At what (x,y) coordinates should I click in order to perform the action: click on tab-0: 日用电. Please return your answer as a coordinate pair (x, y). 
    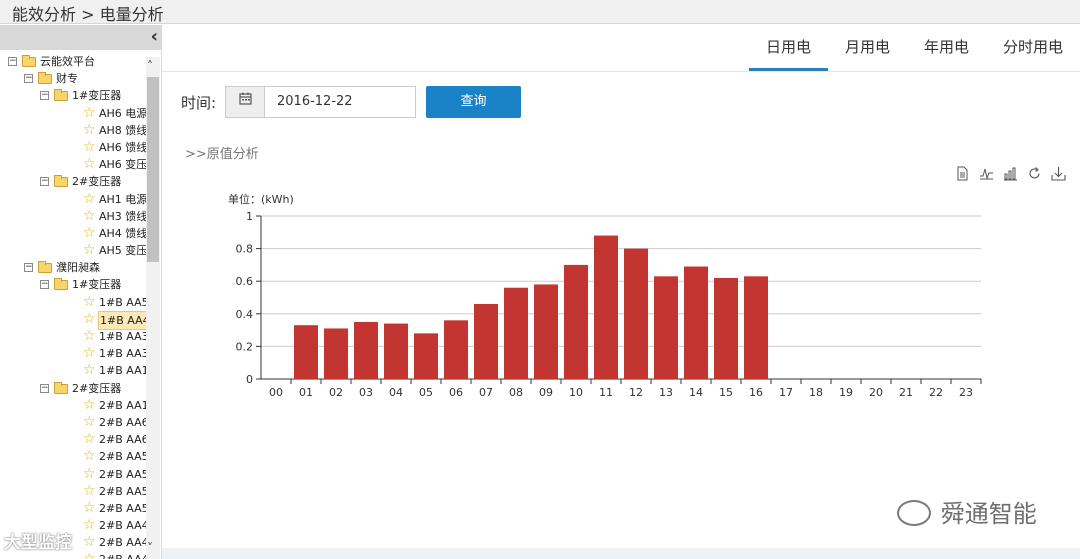
    Looking at the image, I should click on (788, 48).